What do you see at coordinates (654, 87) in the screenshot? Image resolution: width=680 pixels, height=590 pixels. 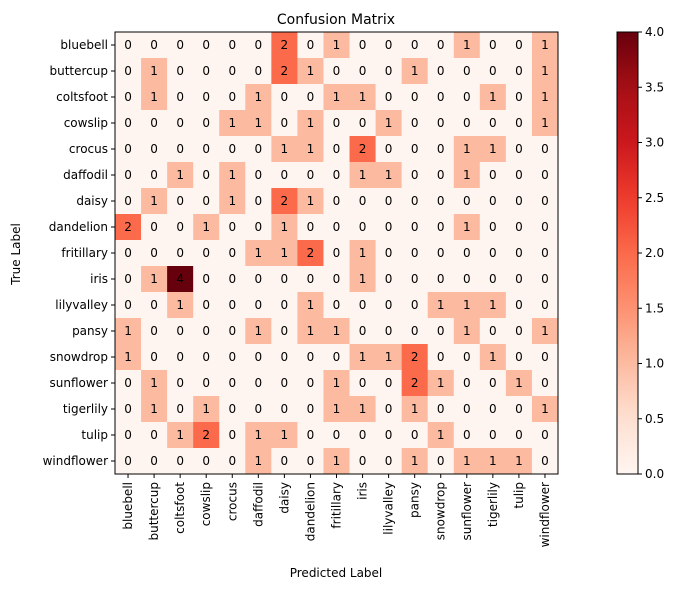 I see `colorbar-tick-label: 3.5` at bounding box center [654, 87].